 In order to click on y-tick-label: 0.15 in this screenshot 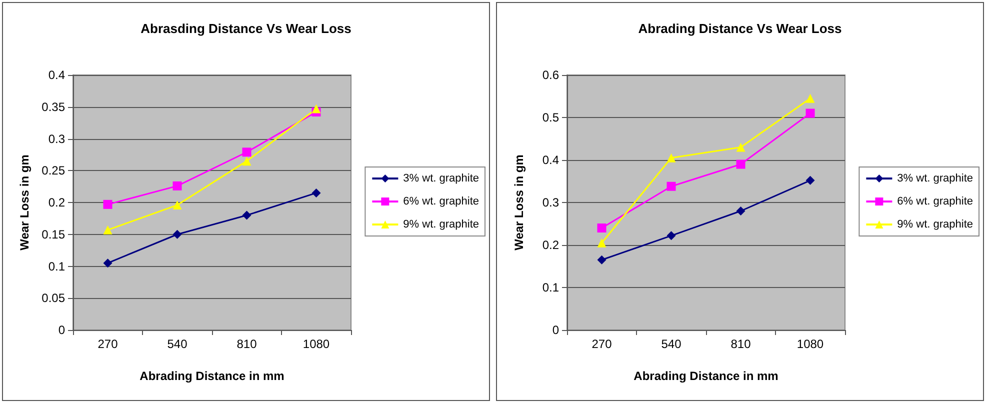, I will do `click(54, 234)`.